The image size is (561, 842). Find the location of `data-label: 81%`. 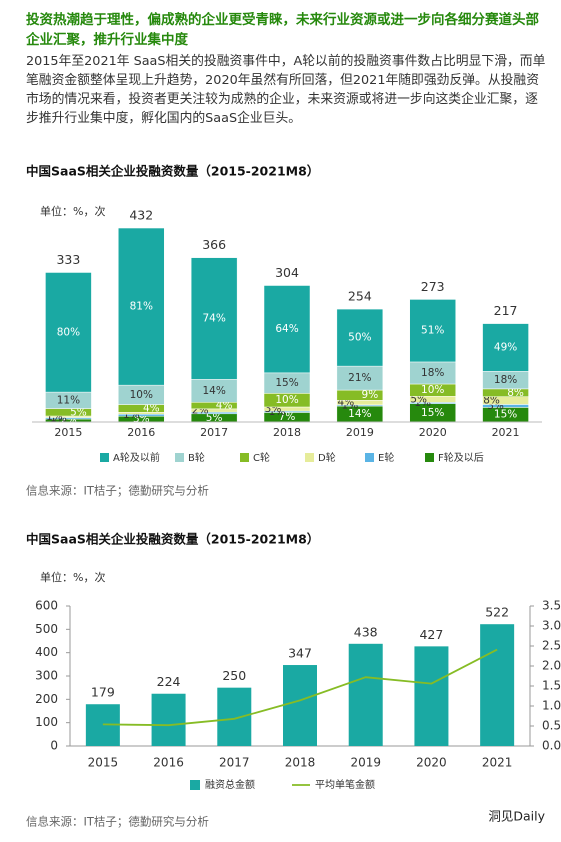

data-label: 81% is located at coordinates (141, 307).